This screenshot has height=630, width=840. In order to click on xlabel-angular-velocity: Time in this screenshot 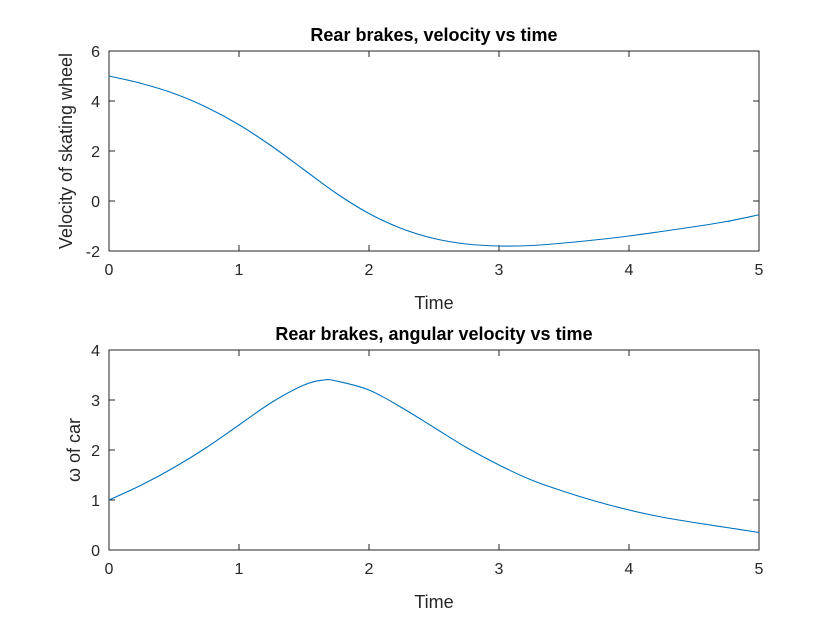, I will do `click(433, 602)`.